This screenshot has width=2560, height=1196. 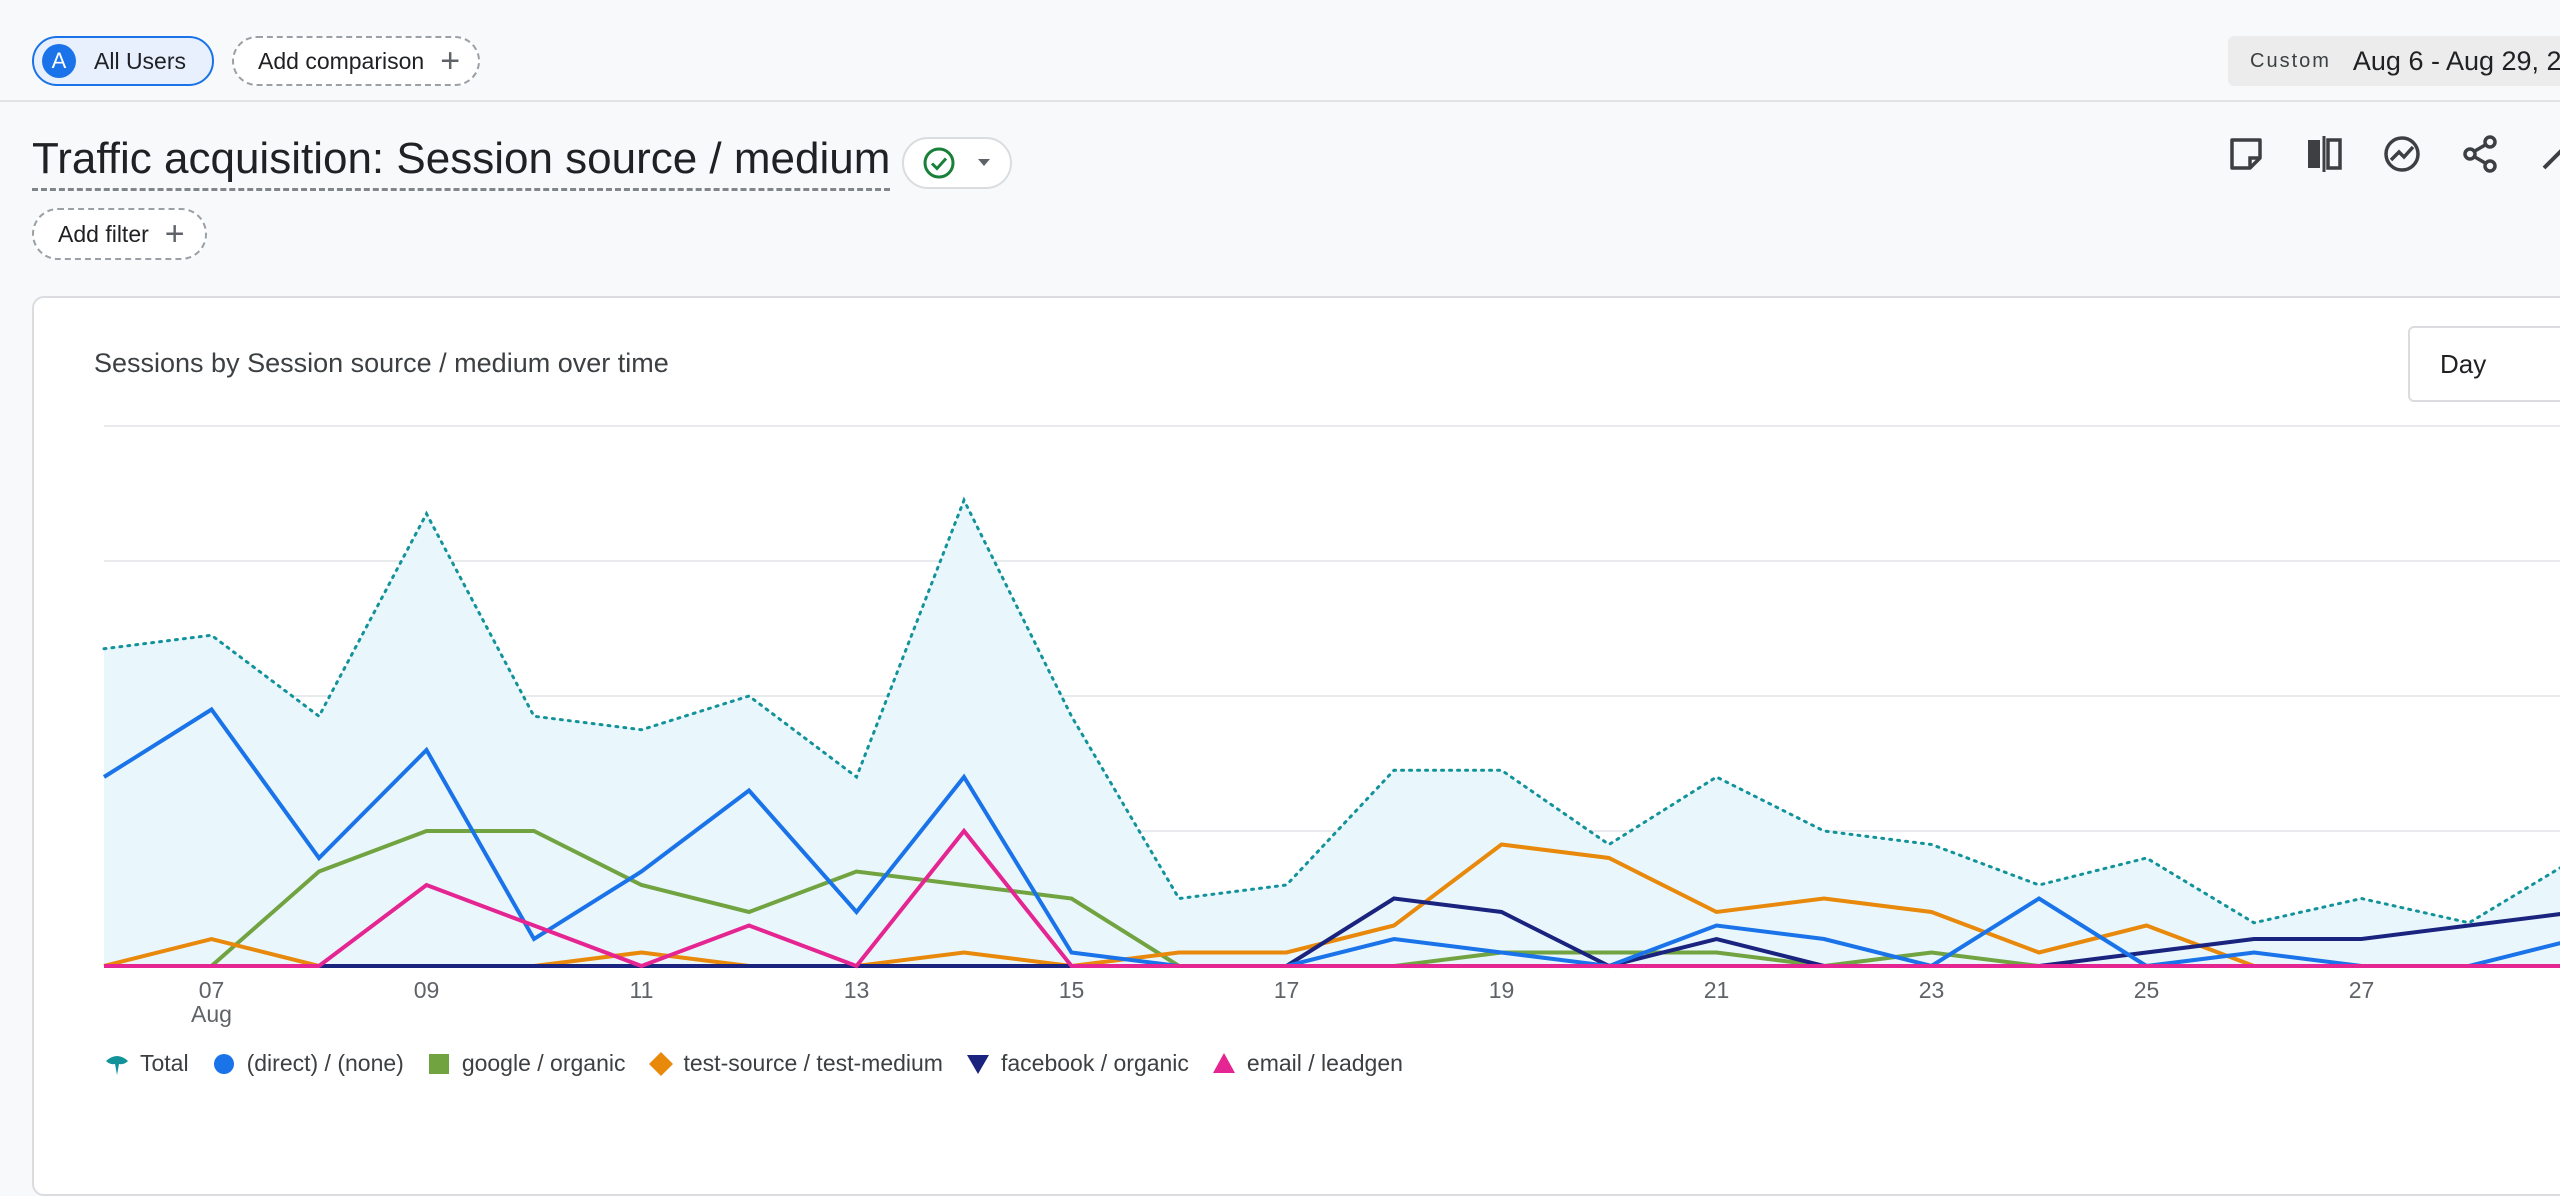 I want to click on triangle-up-icon, so click(x=1223, y=1062).